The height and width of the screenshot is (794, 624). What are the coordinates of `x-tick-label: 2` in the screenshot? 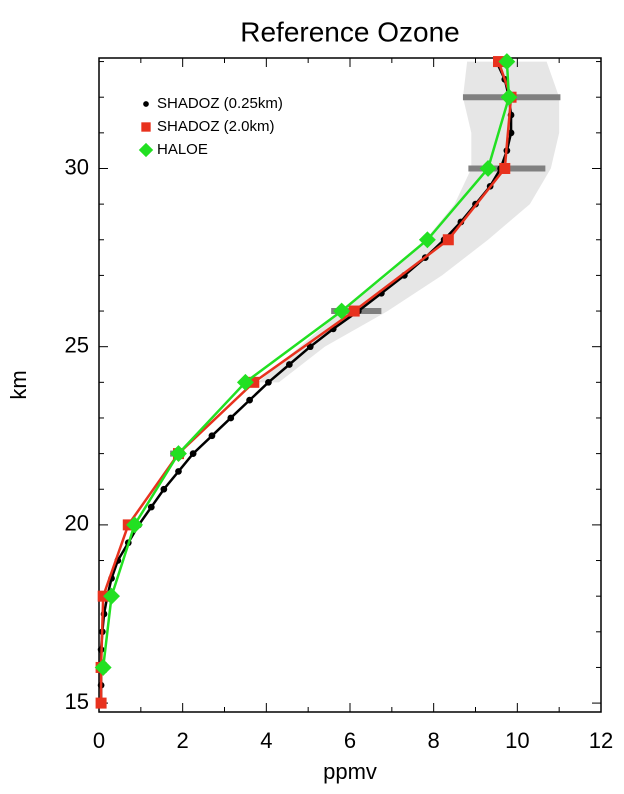 It's located at (183, 740).